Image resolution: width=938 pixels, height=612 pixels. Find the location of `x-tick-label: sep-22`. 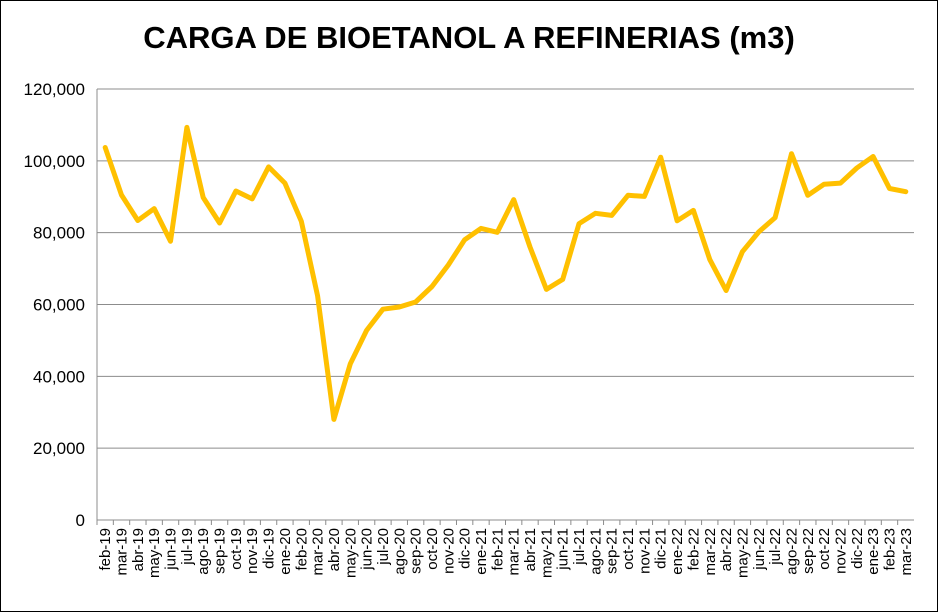

x-tick-label: sep-22 is located at coordinates (808, 551).